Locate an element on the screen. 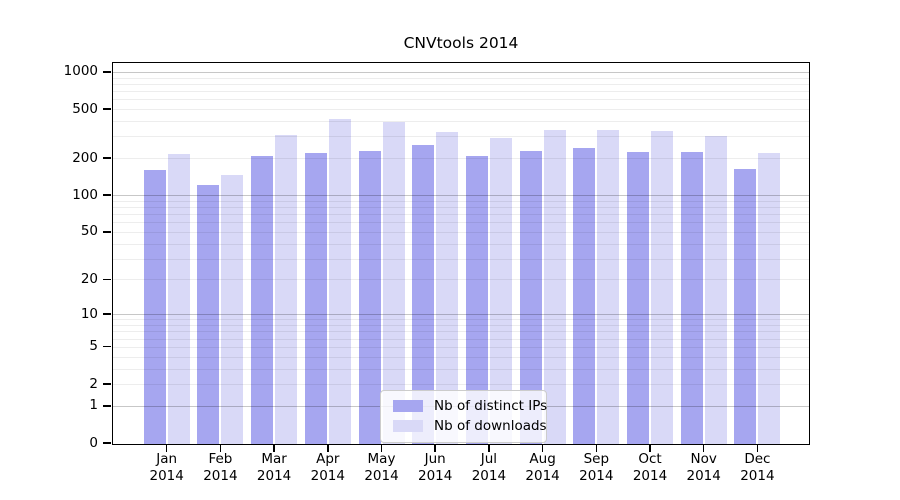  x-tick-label-may: May 2014 is located at coordinates (381, 467).